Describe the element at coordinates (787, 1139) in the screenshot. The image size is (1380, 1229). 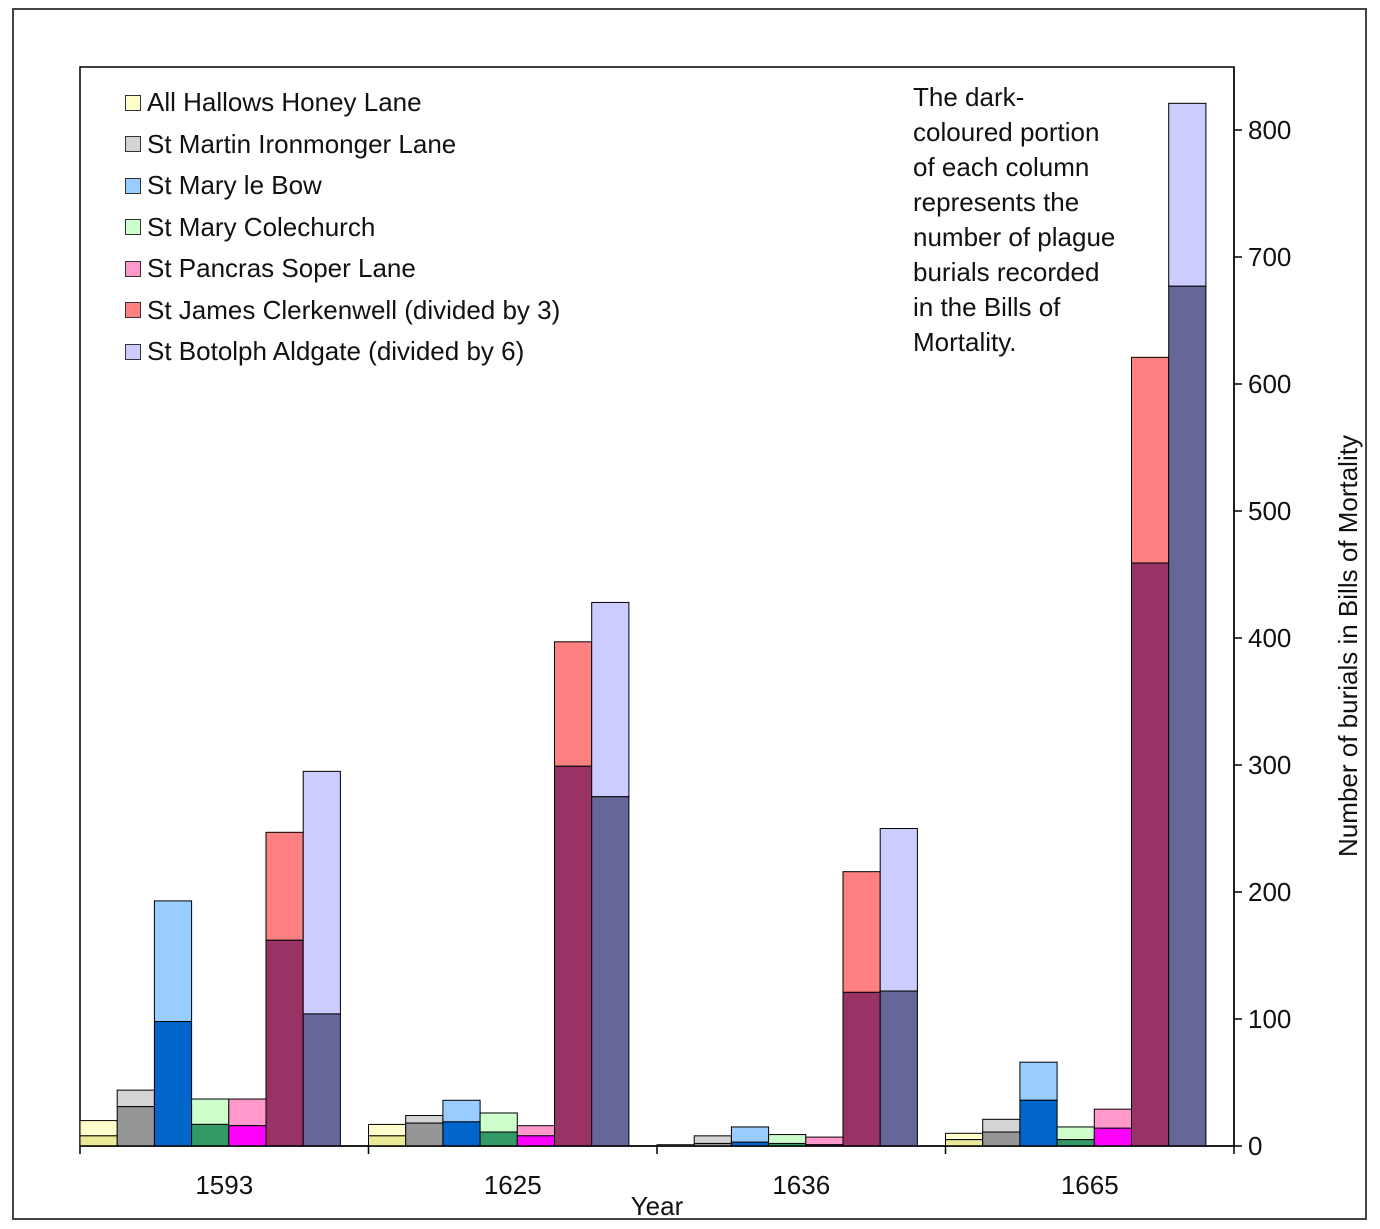
I see `bar-total-1636-s3` at that location.